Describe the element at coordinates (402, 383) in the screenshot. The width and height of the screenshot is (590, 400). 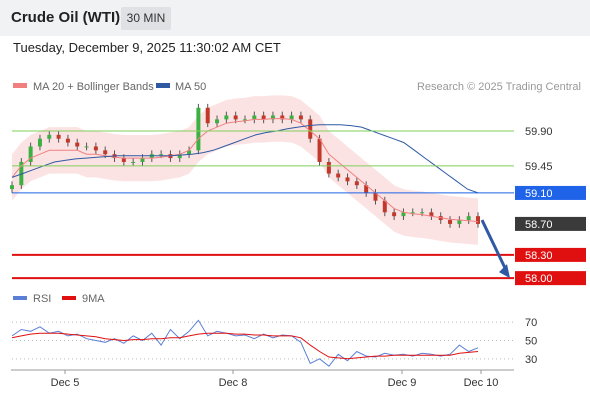
I see `x-tick-label: Dec 9` at that location.